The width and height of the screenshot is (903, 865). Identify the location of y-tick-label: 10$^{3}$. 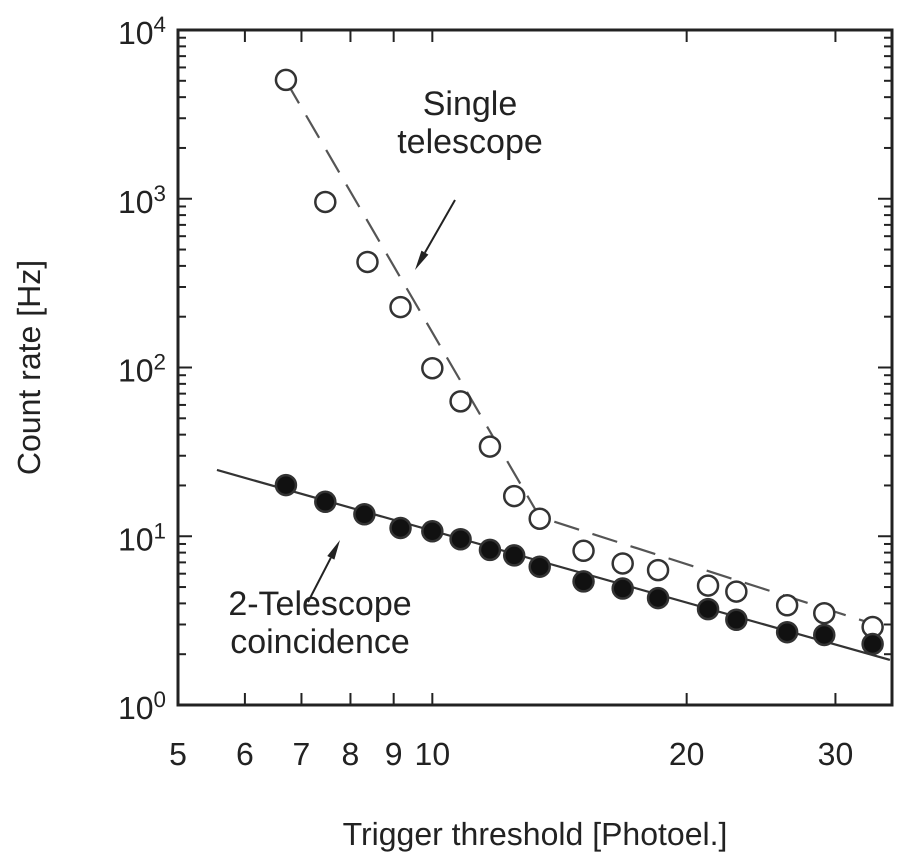
(142, 200).